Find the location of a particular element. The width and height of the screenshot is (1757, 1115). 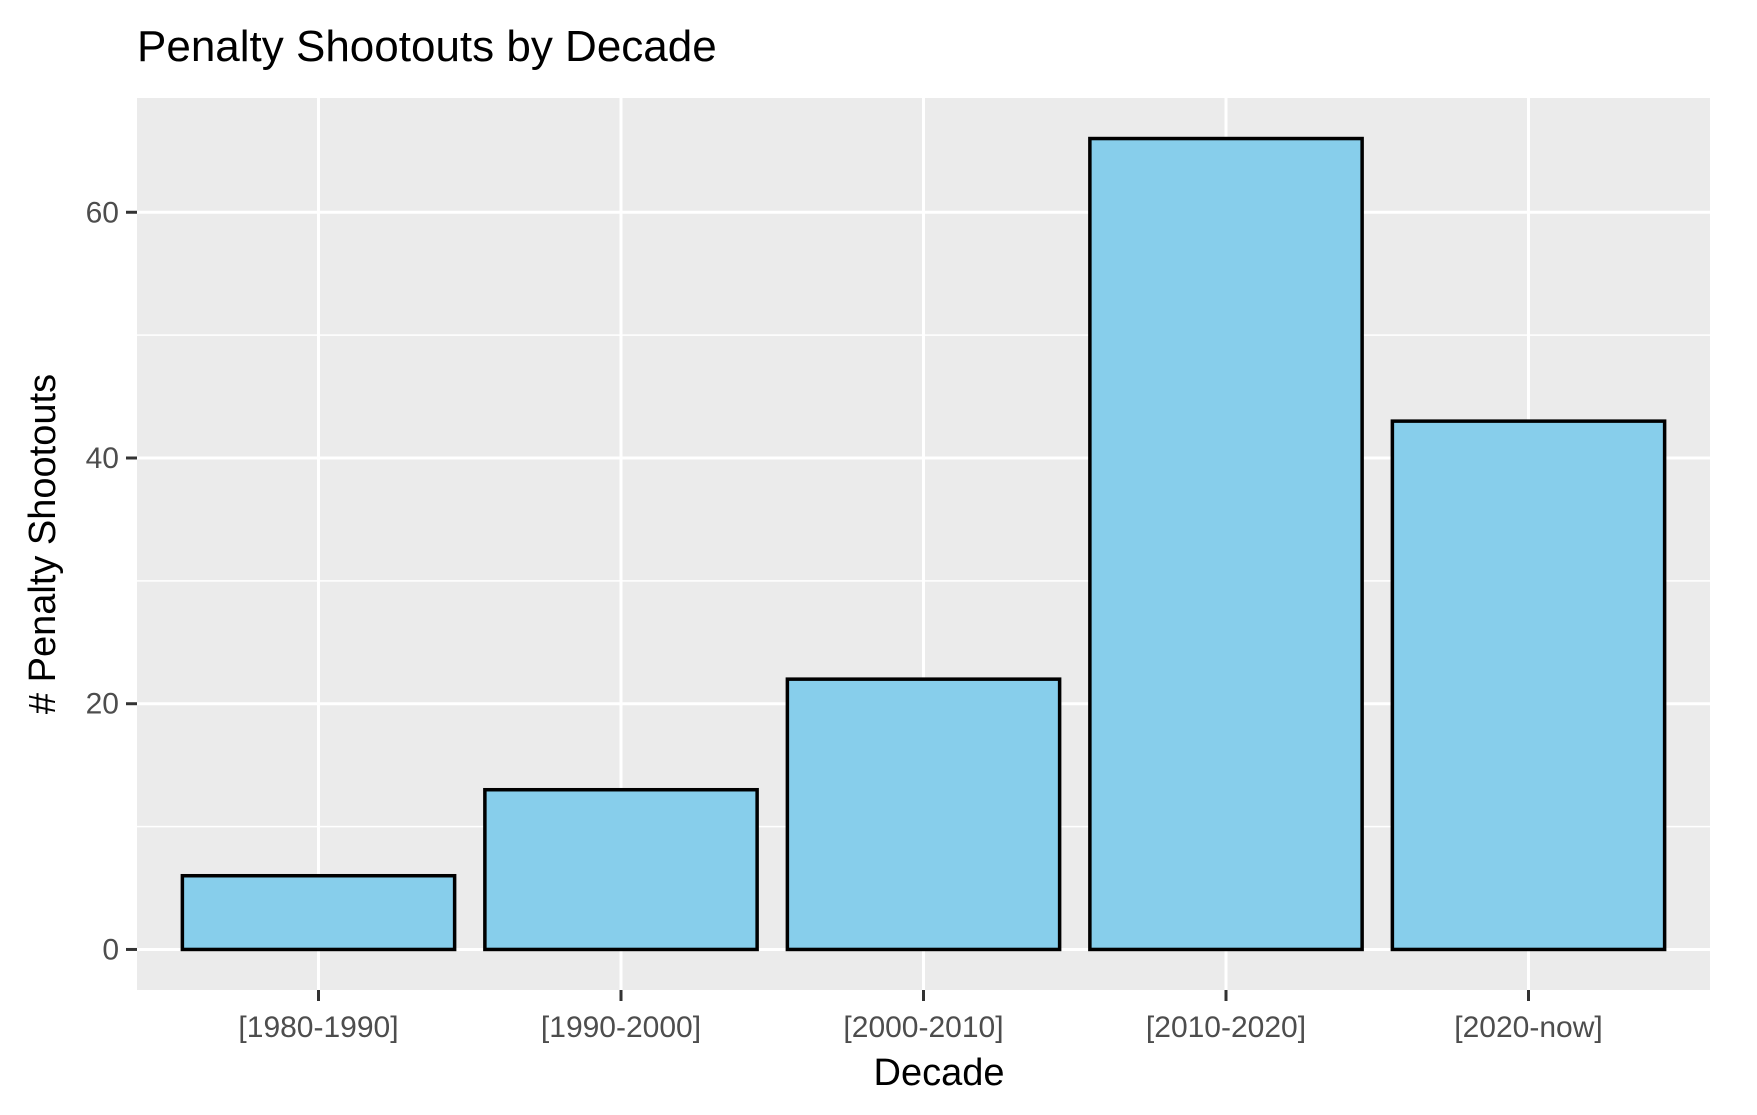

x-tick-label: [1990-2000] is located at coordinates (621, 1027).